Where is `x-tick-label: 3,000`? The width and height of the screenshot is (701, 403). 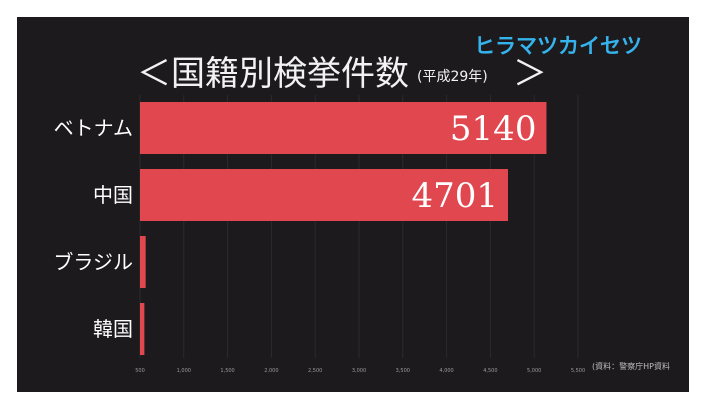 x-tick-label: 3,000 is located at coordinates (359, 371).